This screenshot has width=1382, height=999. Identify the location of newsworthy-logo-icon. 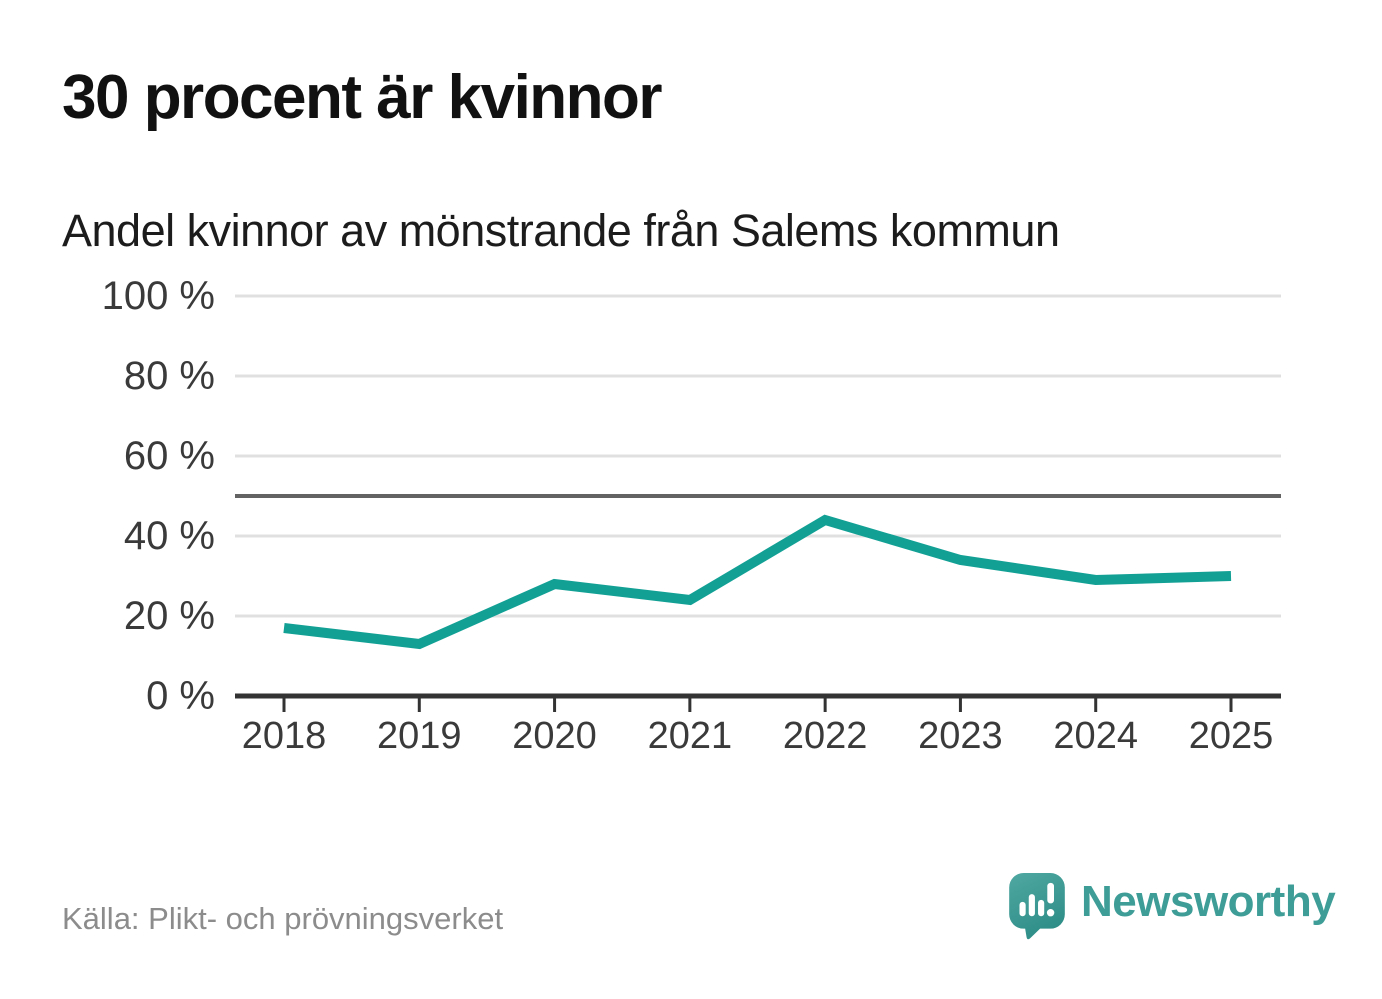
(1037, 906).